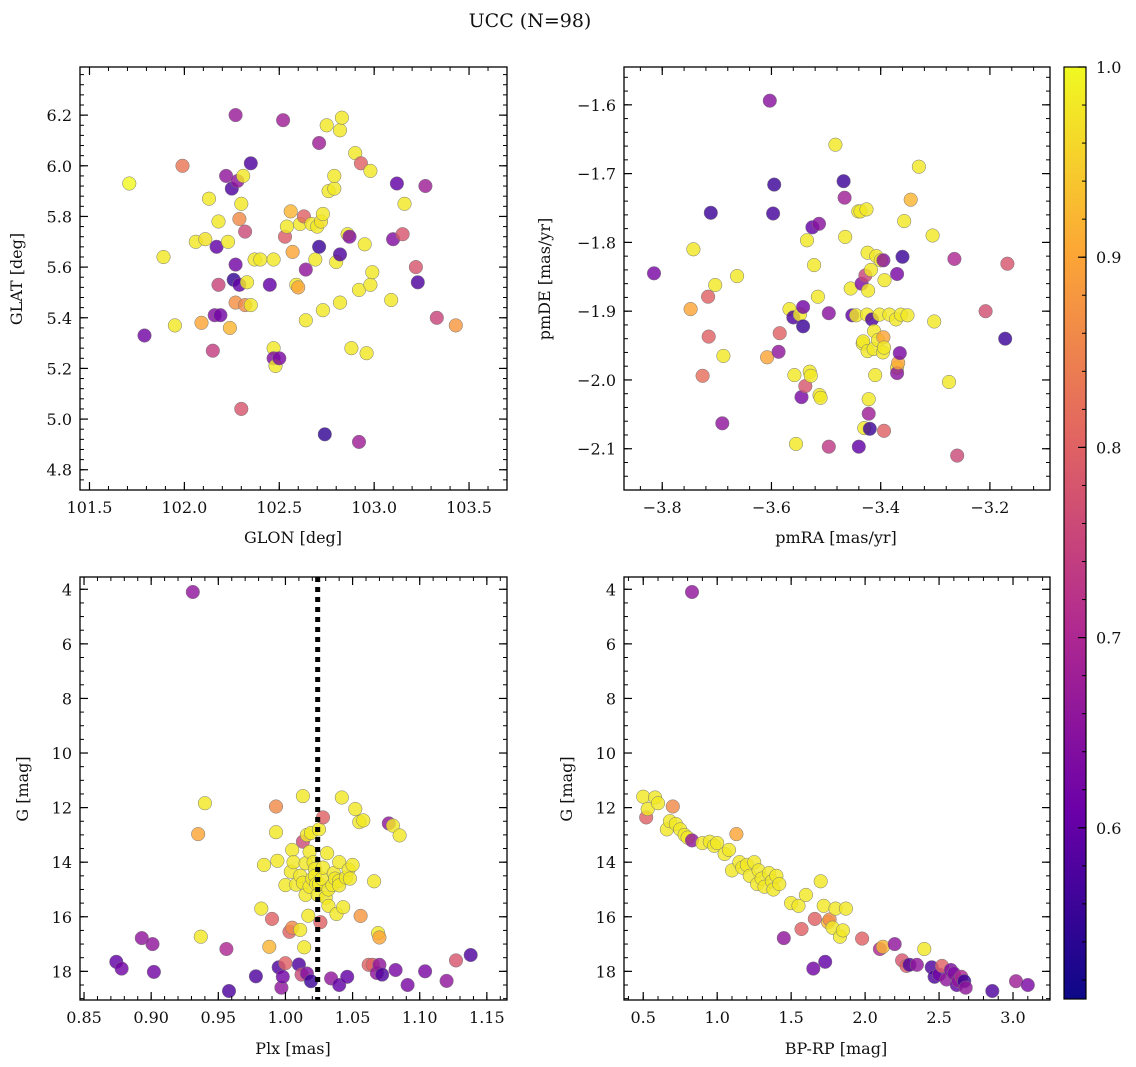 The height and width of the screenshot is (1067, 1136). I want to click on y-tick-label: −1.7, so click(596, 174).